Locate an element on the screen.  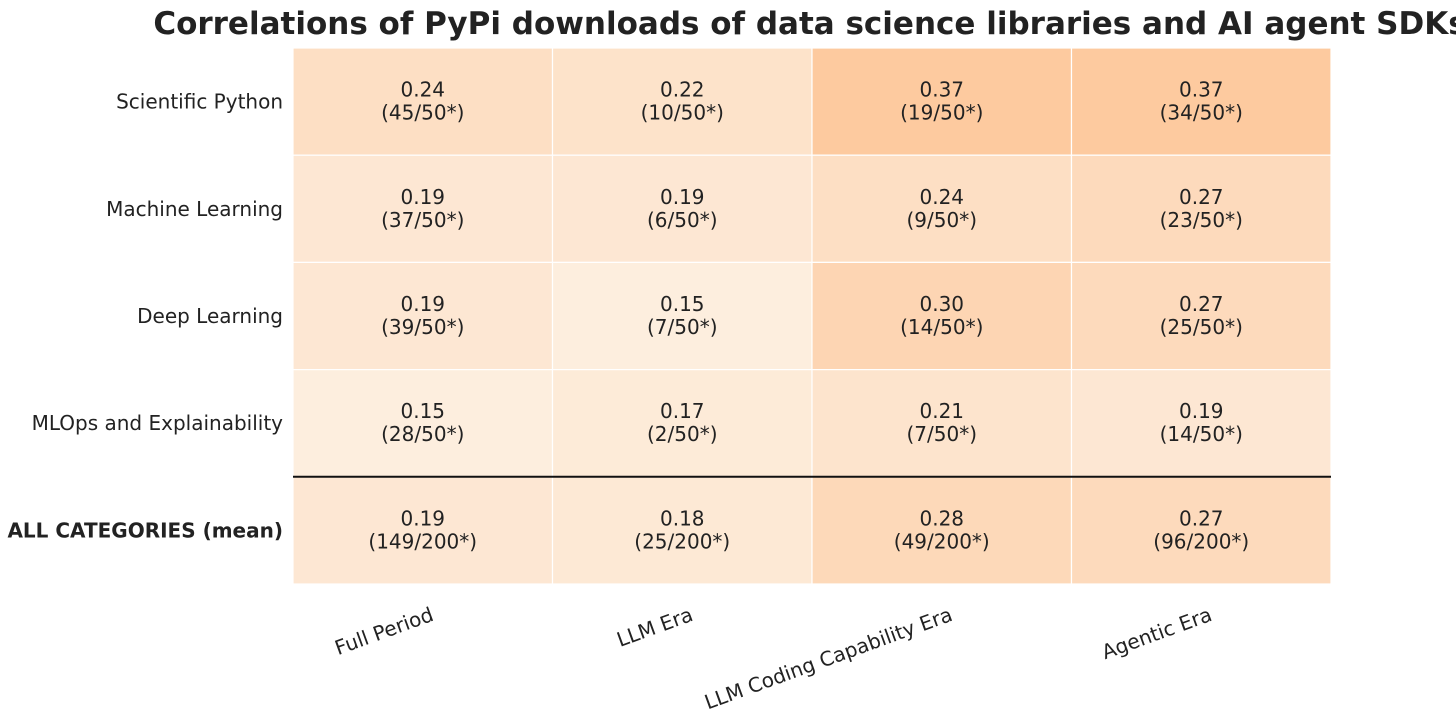
cell-count-label: (49/200*) is located at coordinates (942, 541).